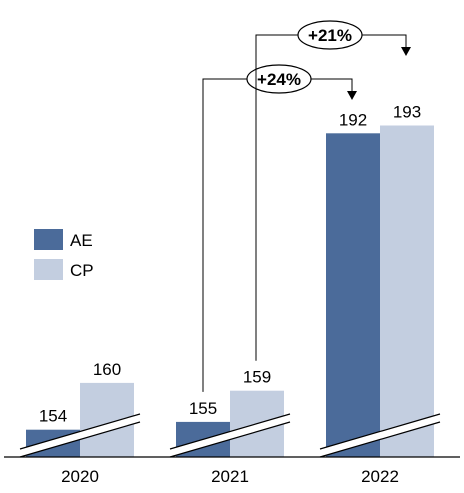 Image resolution: width=464 pixels, height=493 pixels. What do you see at coordinates (353, 119) in the screenshot?
I see `data-label-ae-2022: 192` at bounding box center [353, 119].